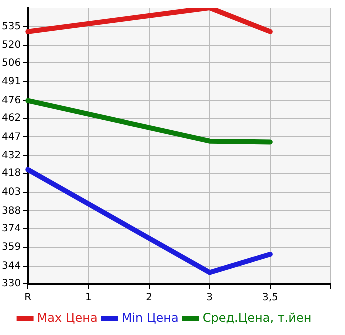 This screenshot has width=345, height=335. Describe the element at coordinates (12, 266) in the screenshot. I see `y-tick-label: 344` at that location.